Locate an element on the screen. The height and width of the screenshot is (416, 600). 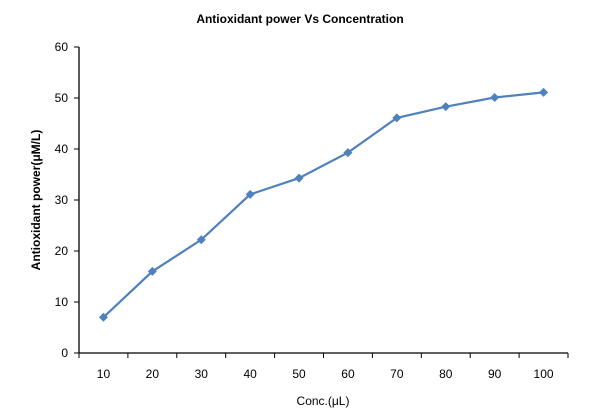
y-axis-title: Antioxidant power(μM/L) is located at coordinates (36, 200).